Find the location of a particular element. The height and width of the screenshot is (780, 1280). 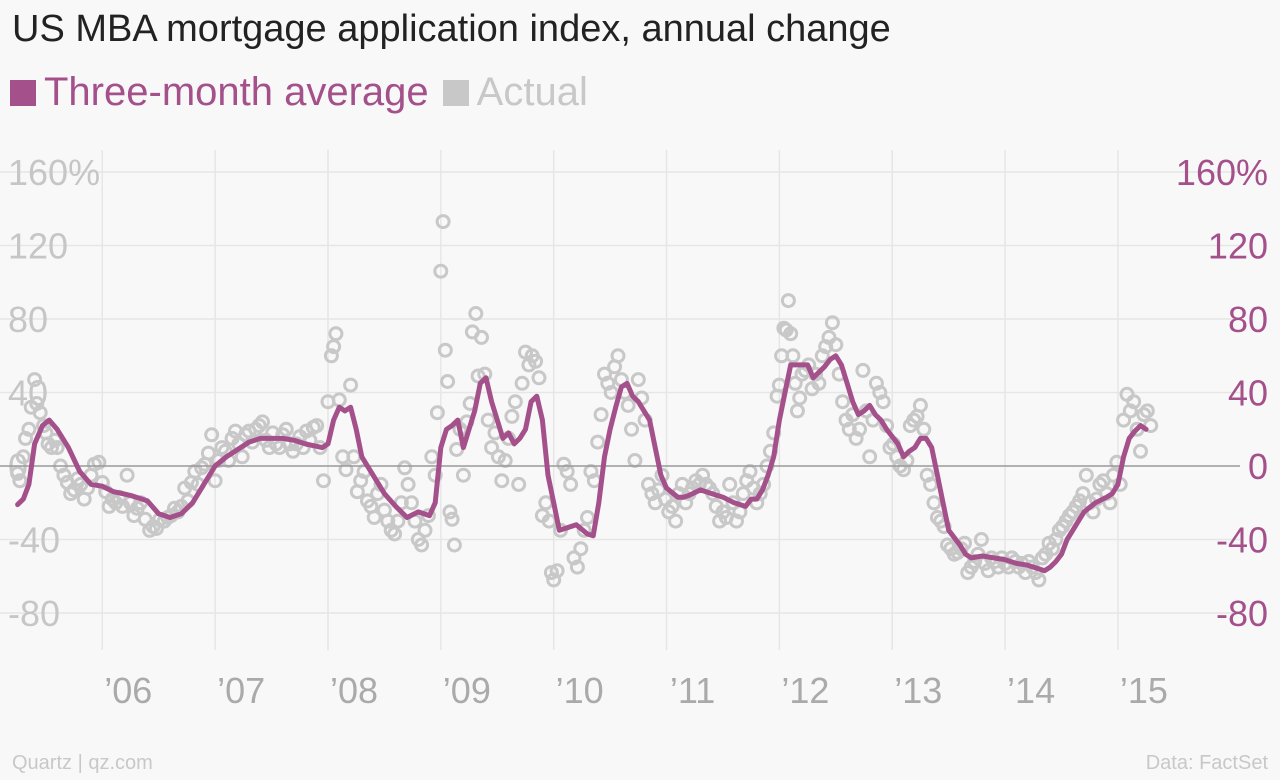

y-tick-label-right: 120 is located at coordinates (1238, 246).